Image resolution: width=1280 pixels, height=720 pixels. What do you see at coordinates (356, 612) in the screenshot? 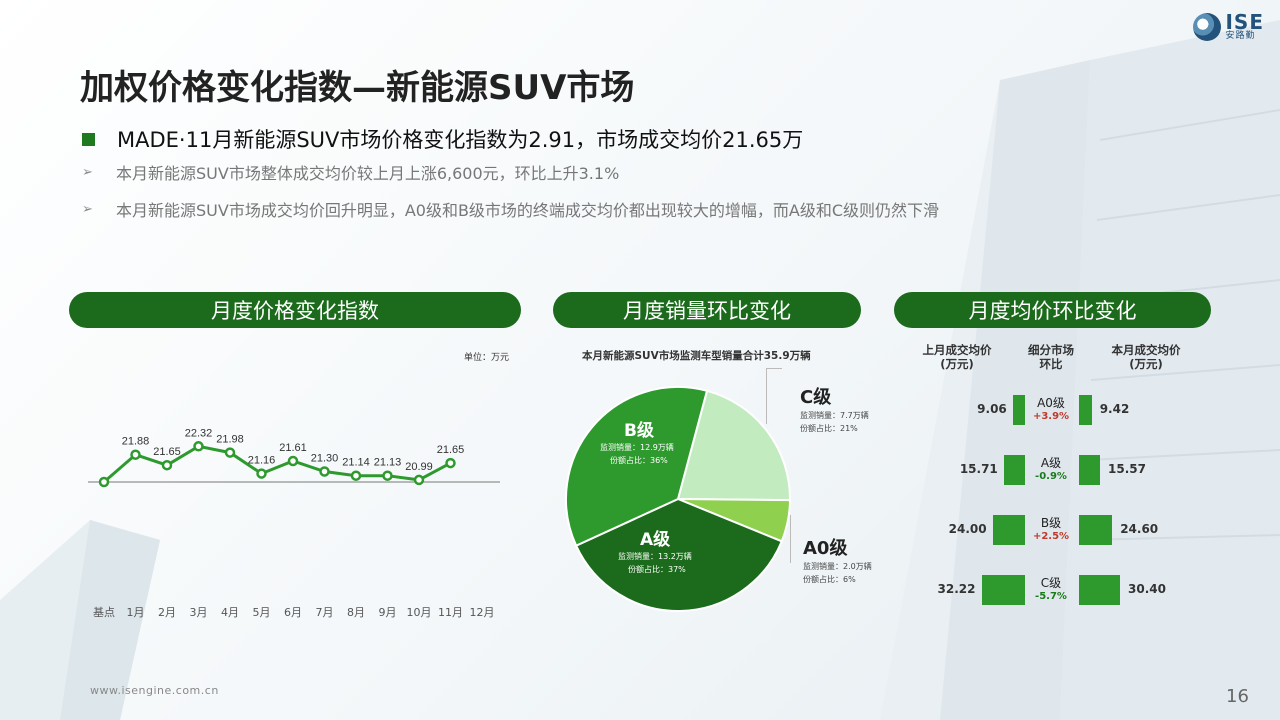
I see `month-tick-label: 8月` at bounding box center [356, 612].